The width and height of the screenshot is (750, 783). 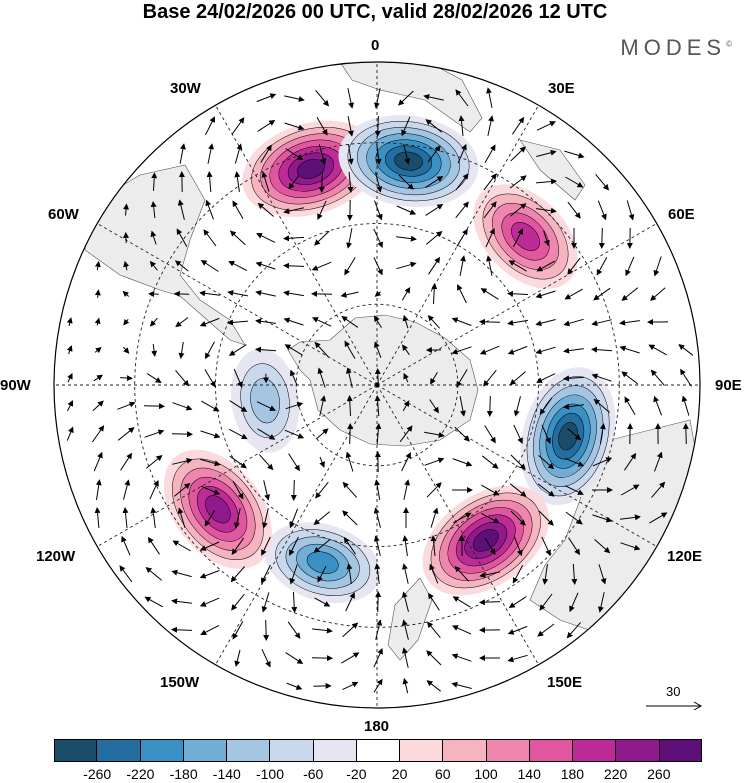 What do you see at coordinates (615, 774) in the screenshot?
I see `colorbar-tick-label: 220` at bounding box center [615, 774].